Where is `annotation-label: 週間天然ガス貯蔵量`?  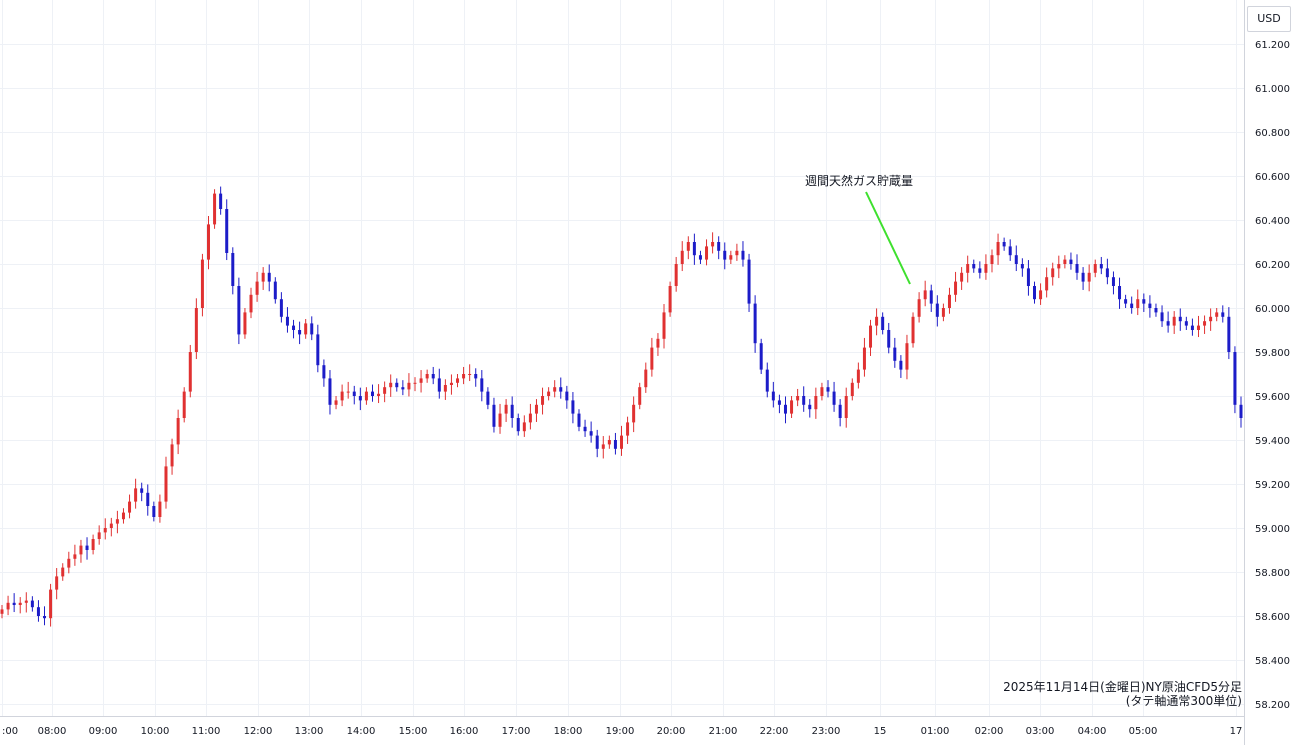
annotation-label: 週間天然ガス貯蔵量 is located at coordinates (859, 180).